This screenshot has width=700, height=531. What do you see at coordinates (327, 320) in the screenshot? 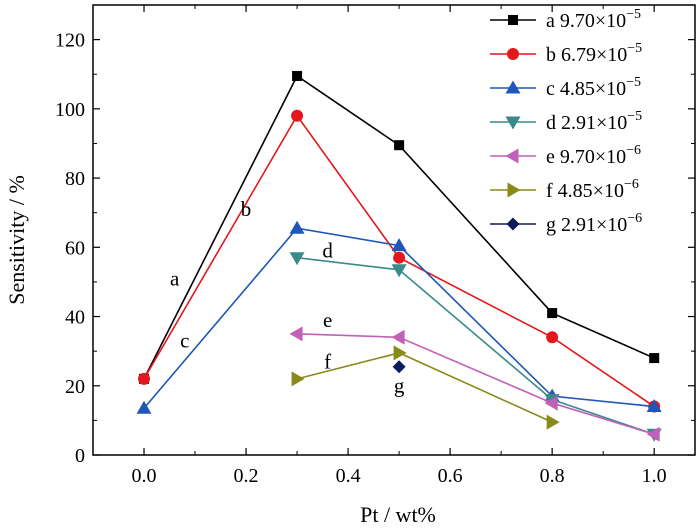
I see `annotation-e: e` at bounding box center [327, 320].